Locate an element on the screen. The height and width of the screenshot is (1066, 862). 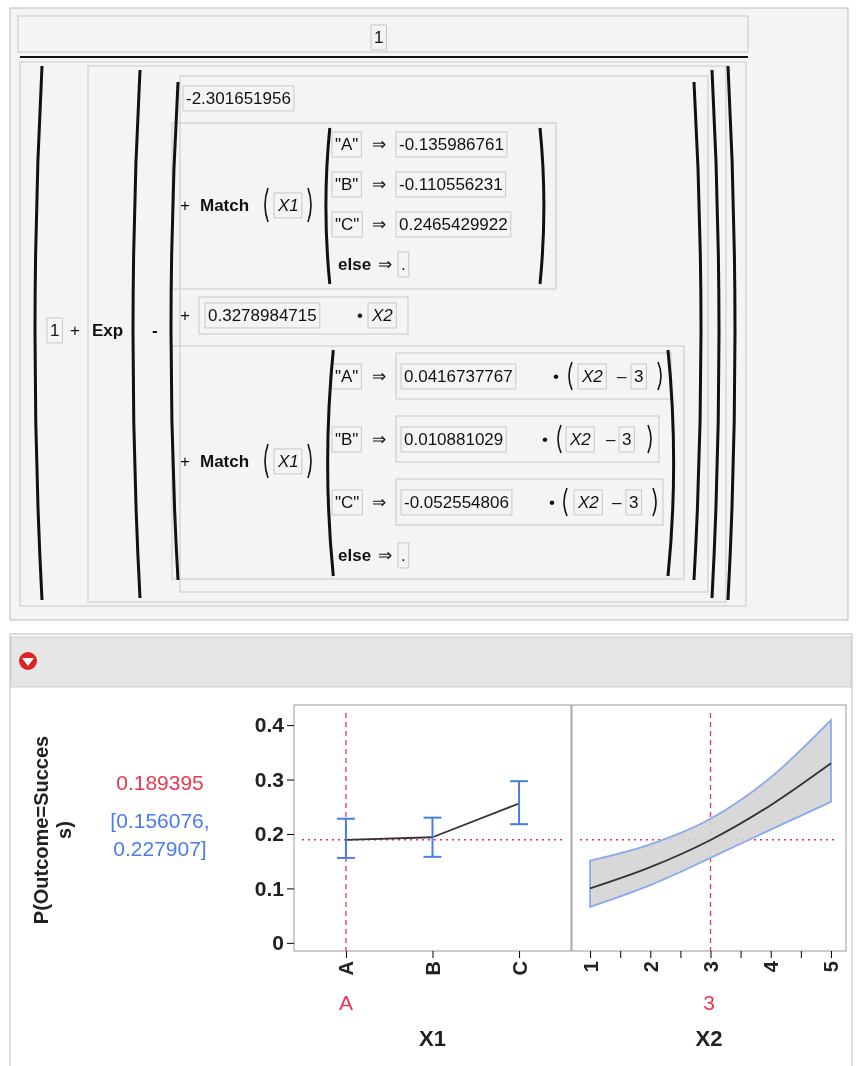
x-tick-label: 1 is located at coordinates (590, 967).